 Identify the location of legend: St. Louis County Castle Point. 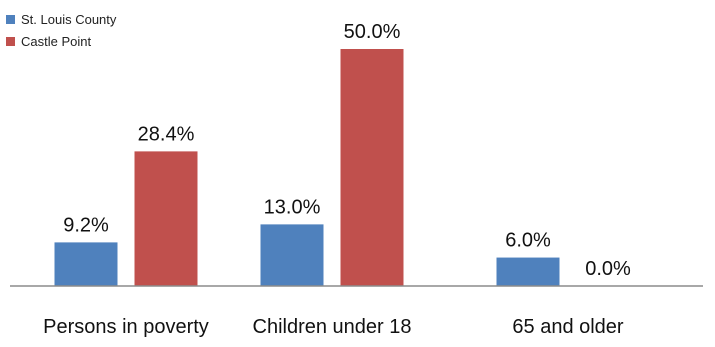
(61, 30).